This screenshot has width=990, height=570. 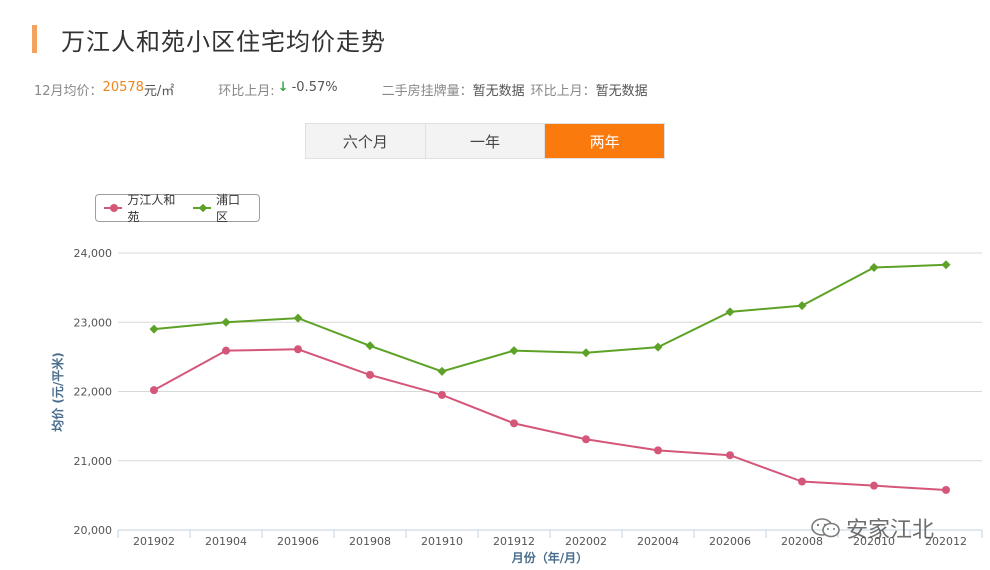 I want to click on y-tick-label: 22,000, so click(x=93, y=392).